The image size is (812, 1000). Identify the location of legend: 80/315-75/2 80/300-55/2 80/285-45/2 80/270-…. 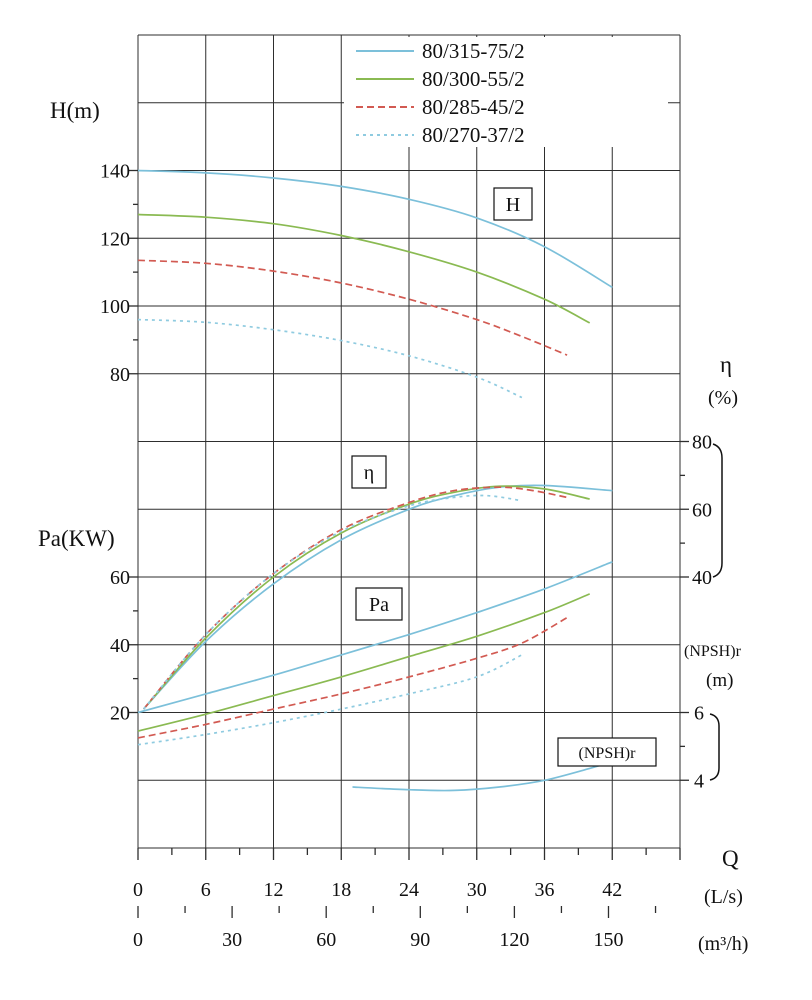
(506, 92).